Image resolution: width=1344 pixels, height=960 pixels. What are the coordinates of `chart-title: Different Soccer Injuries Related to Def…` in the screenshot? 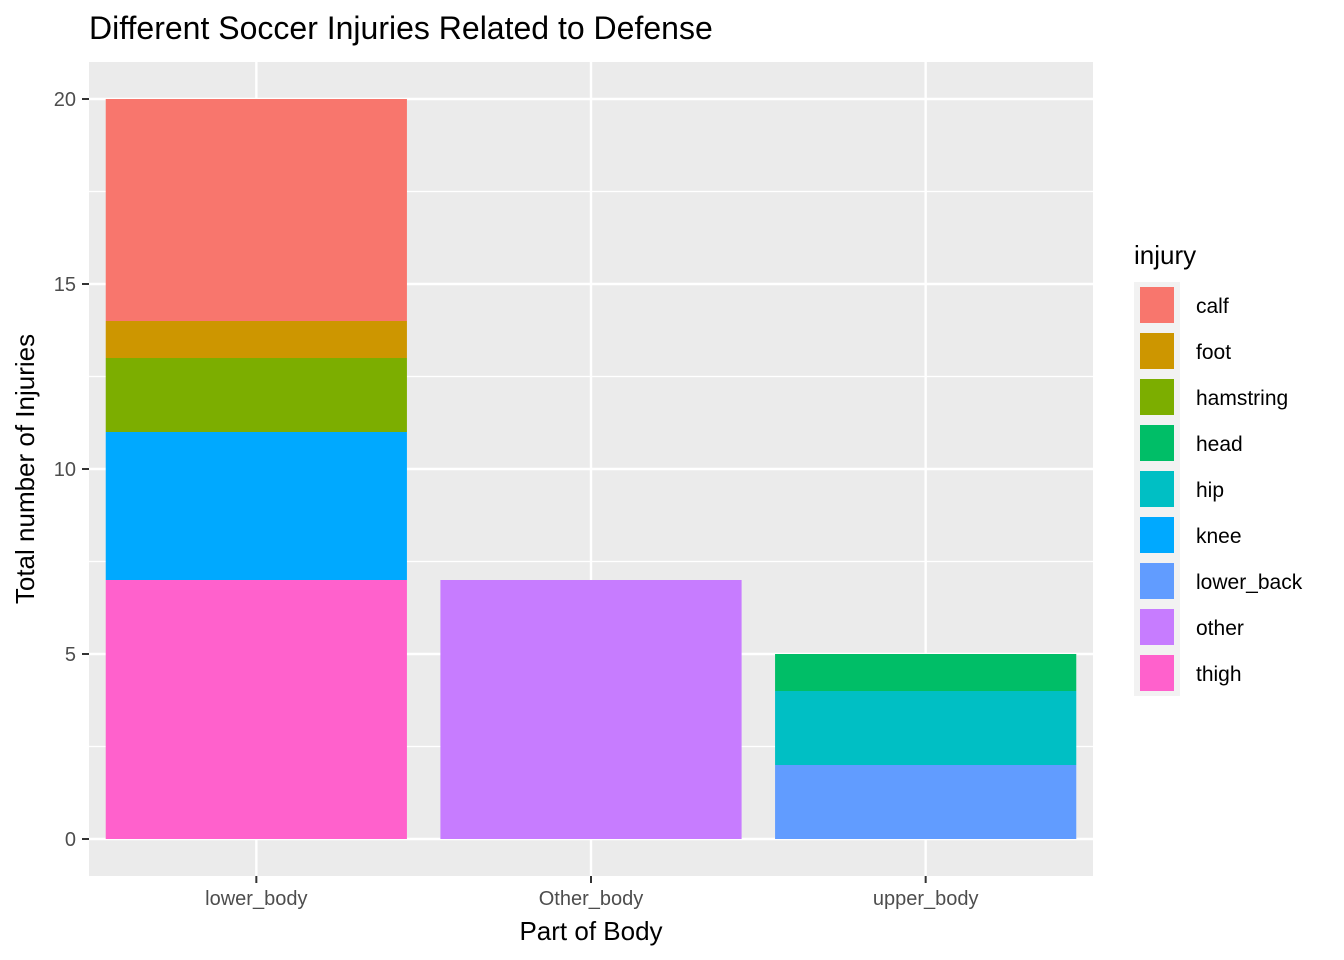 It's located at (401, 28).